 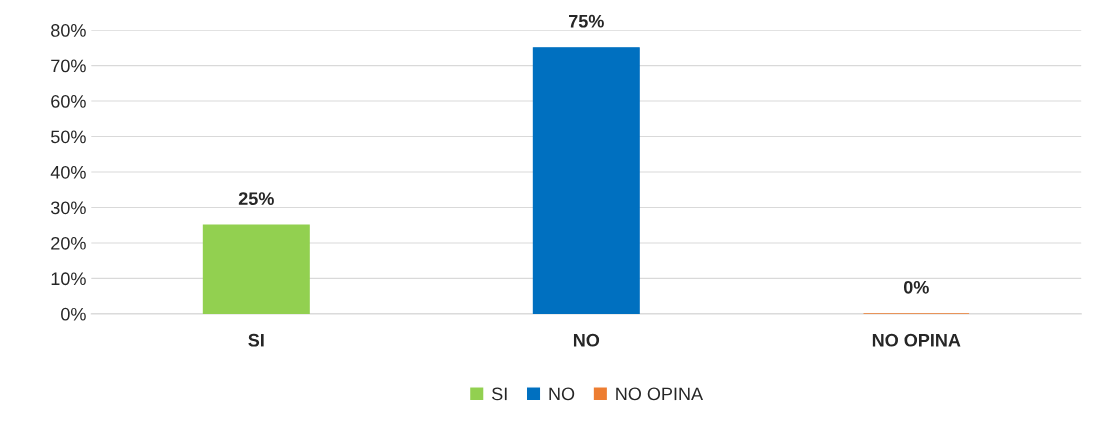 What do you see at coordinates (562, 394) in the screenshot?
I see `legend-label: NO` at bounding box center [562, 394].